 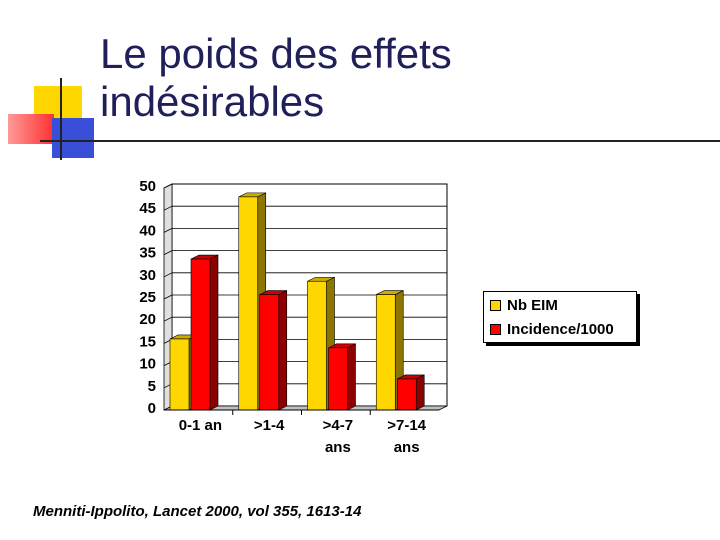 What do you see at coordinates (61, 119) in the screenshot?
I see `deco-vertical-line` at bounding box center [61, 119].